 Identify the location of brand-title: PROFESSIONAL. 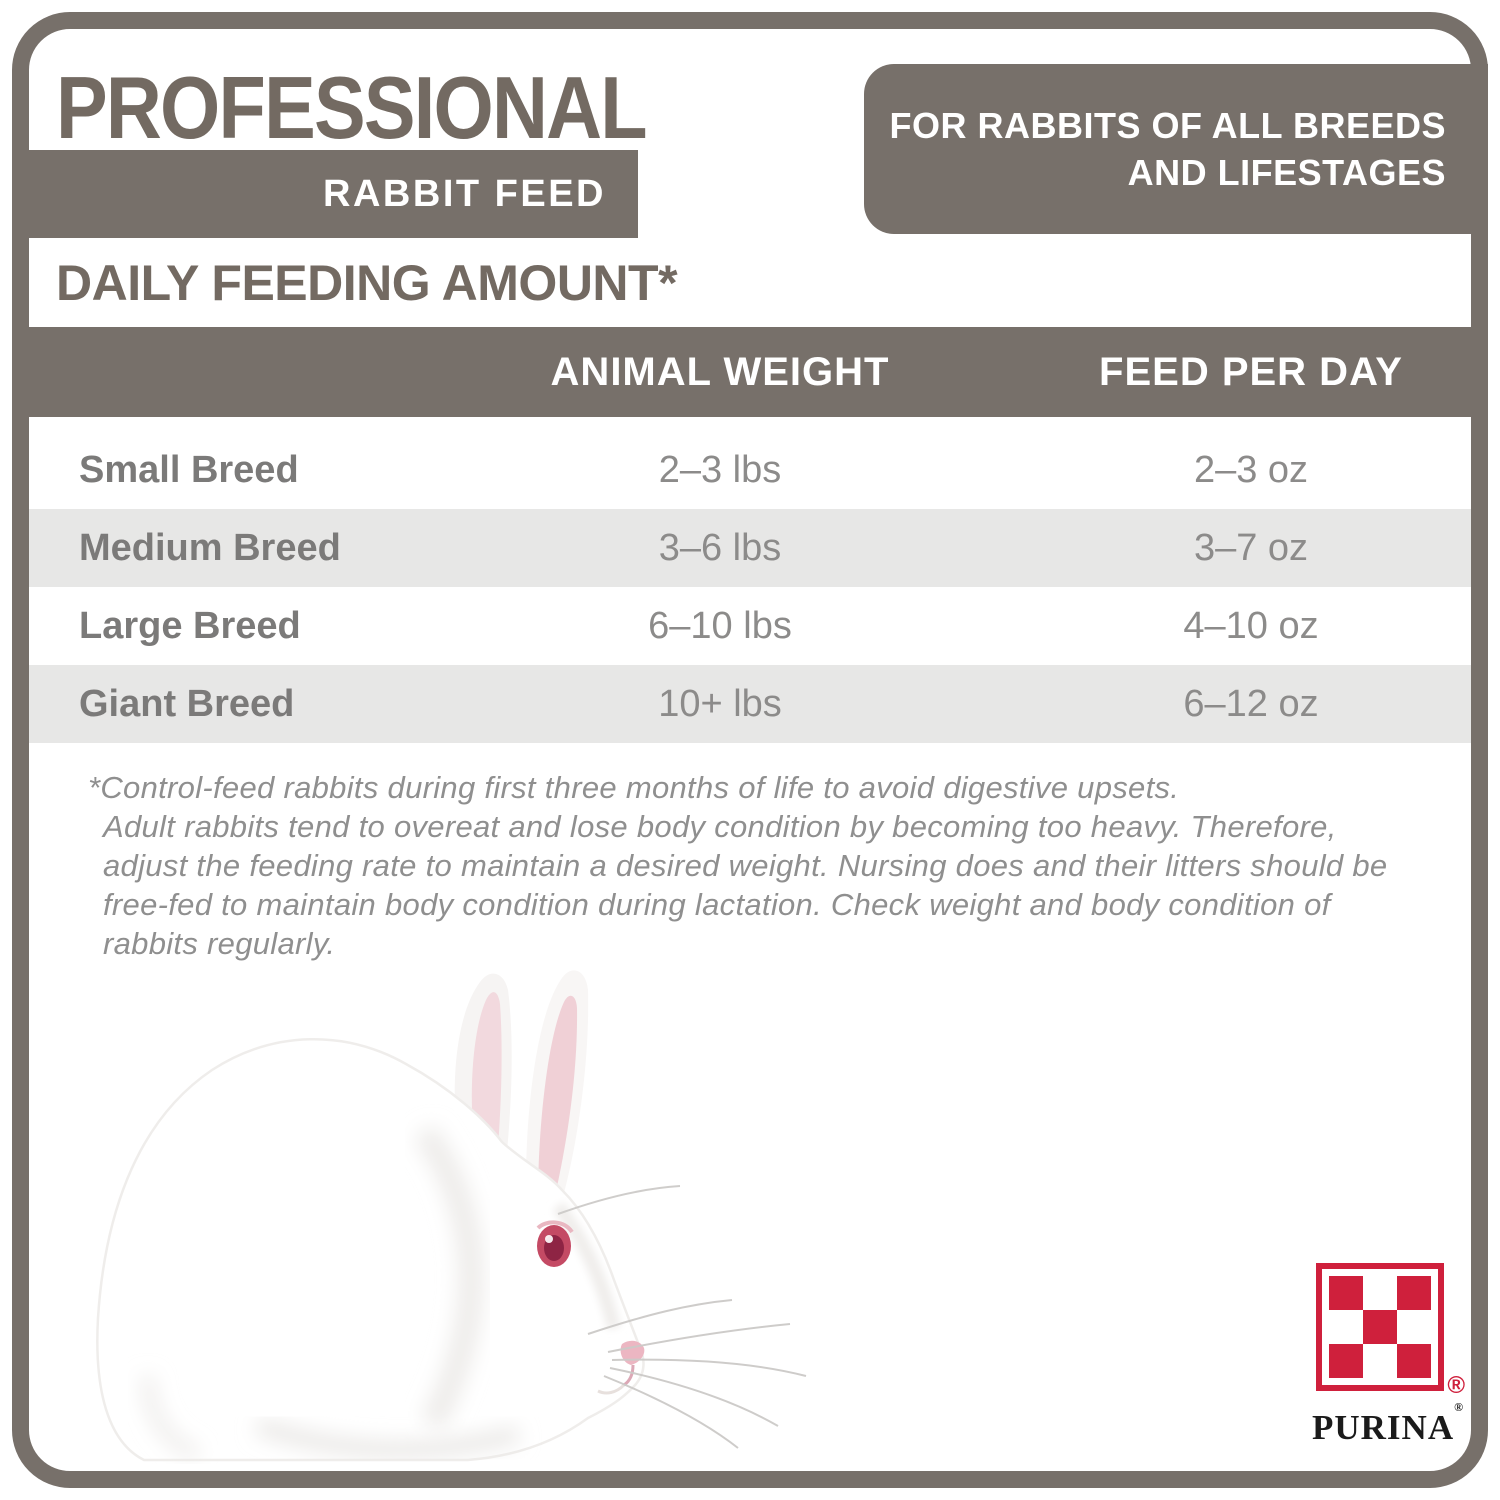
(352, 107).